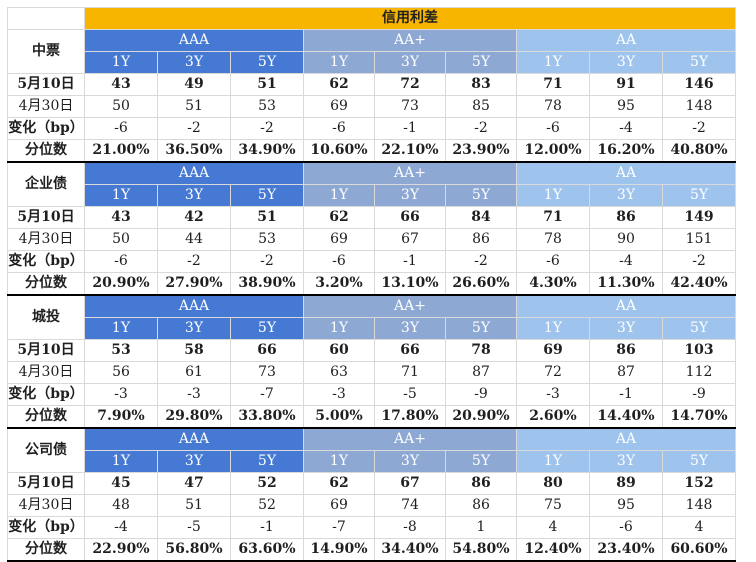  I want to click on corner-cell, so click(46, 18).